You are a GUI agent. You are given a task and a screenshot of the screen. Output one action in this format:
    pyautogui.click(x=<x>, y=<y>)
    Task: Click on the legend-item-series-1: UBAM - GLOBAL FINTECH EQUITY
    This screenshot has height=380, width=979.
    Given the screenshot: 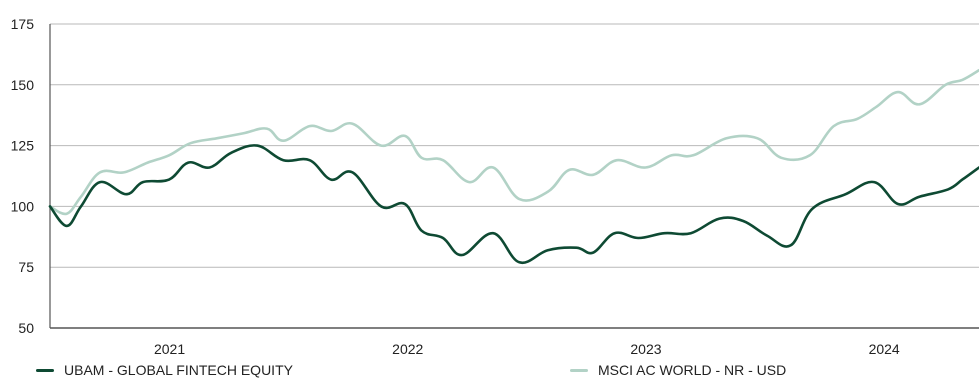 What is the action you would take?
    pyautogui.click(x=164, y=370)
    